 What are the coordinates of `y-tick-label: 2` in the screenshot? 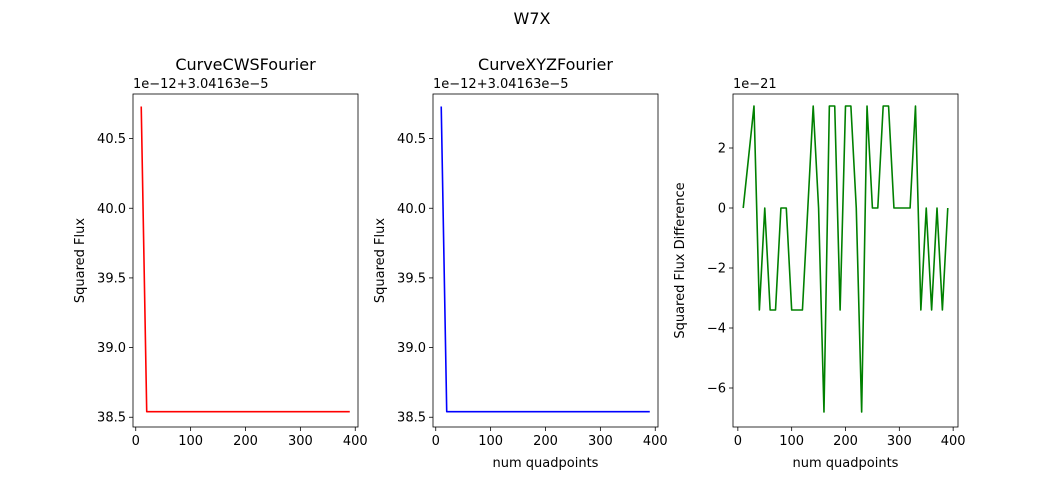 It's located at (722, 149).